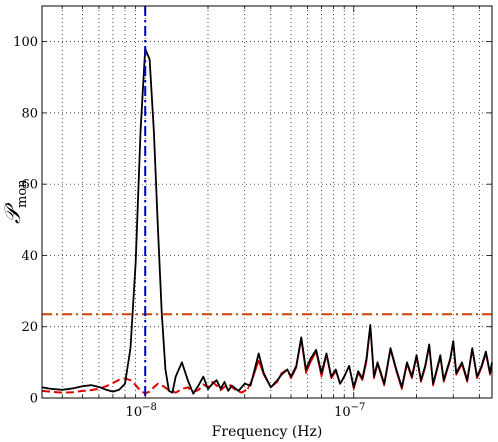  Describe the element at coordinates (349, 411) in the screenshot. I see `x-tick-label: 10⁻⁷` at that location.